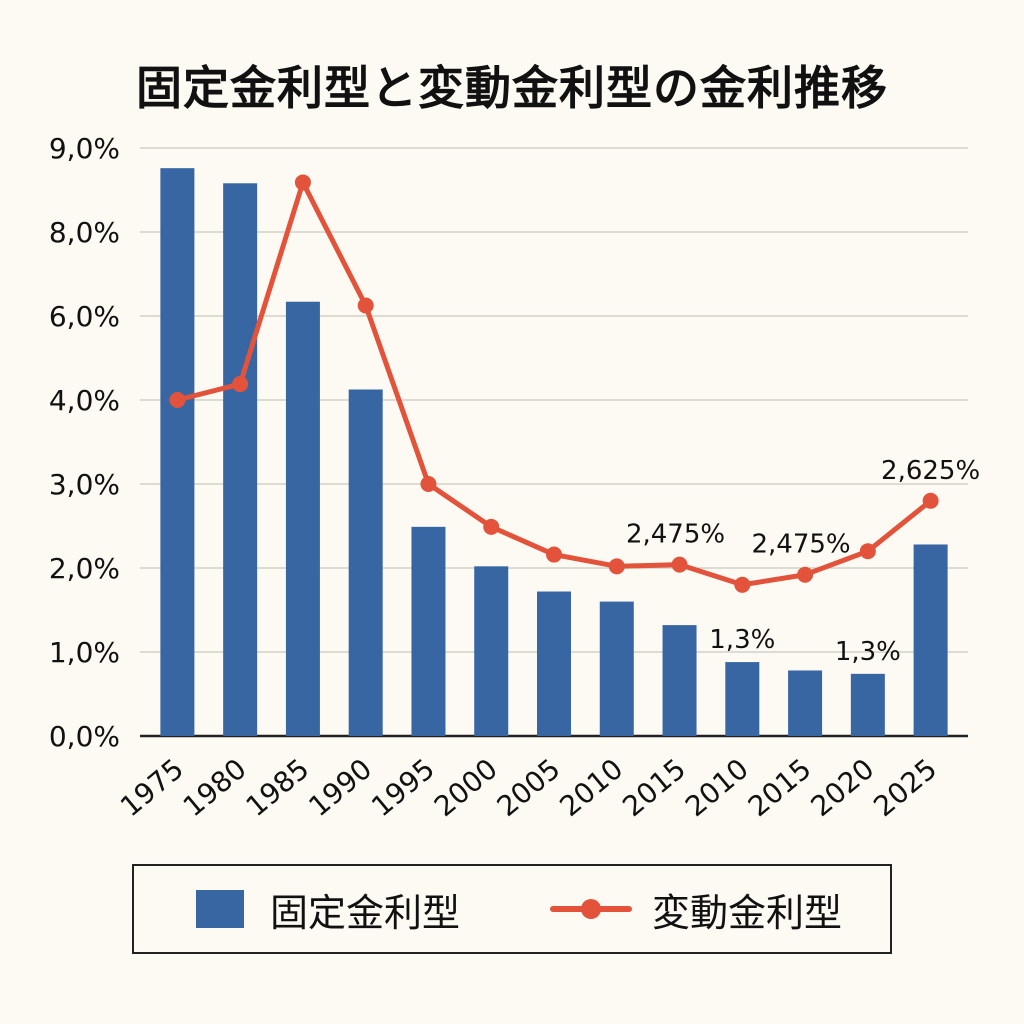 The image size is (1024, 1024). I want to click on x-tick-label: 1990, so click(340, 787).